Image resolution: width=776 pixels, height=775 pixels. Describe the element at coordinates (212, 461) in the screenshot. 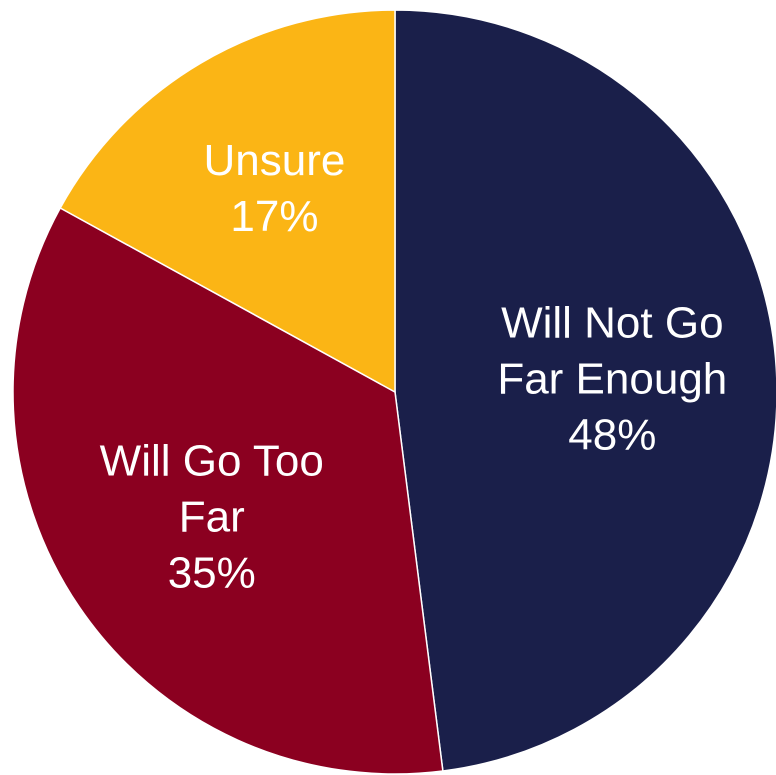

I see `slice-name-label: Will Go Too` at that location.